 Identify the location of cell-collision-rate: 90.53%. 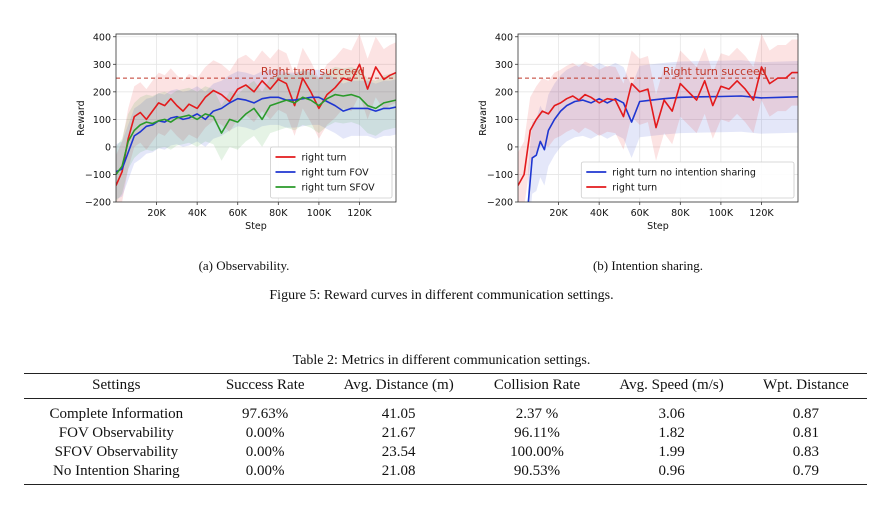
(537, 473).